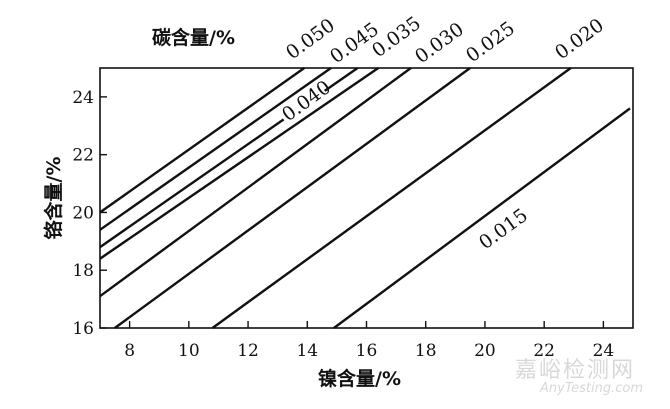  Describe the element at coordinates (189, 351) in the screenshot. I see `x-tick-label: 10` at that location.